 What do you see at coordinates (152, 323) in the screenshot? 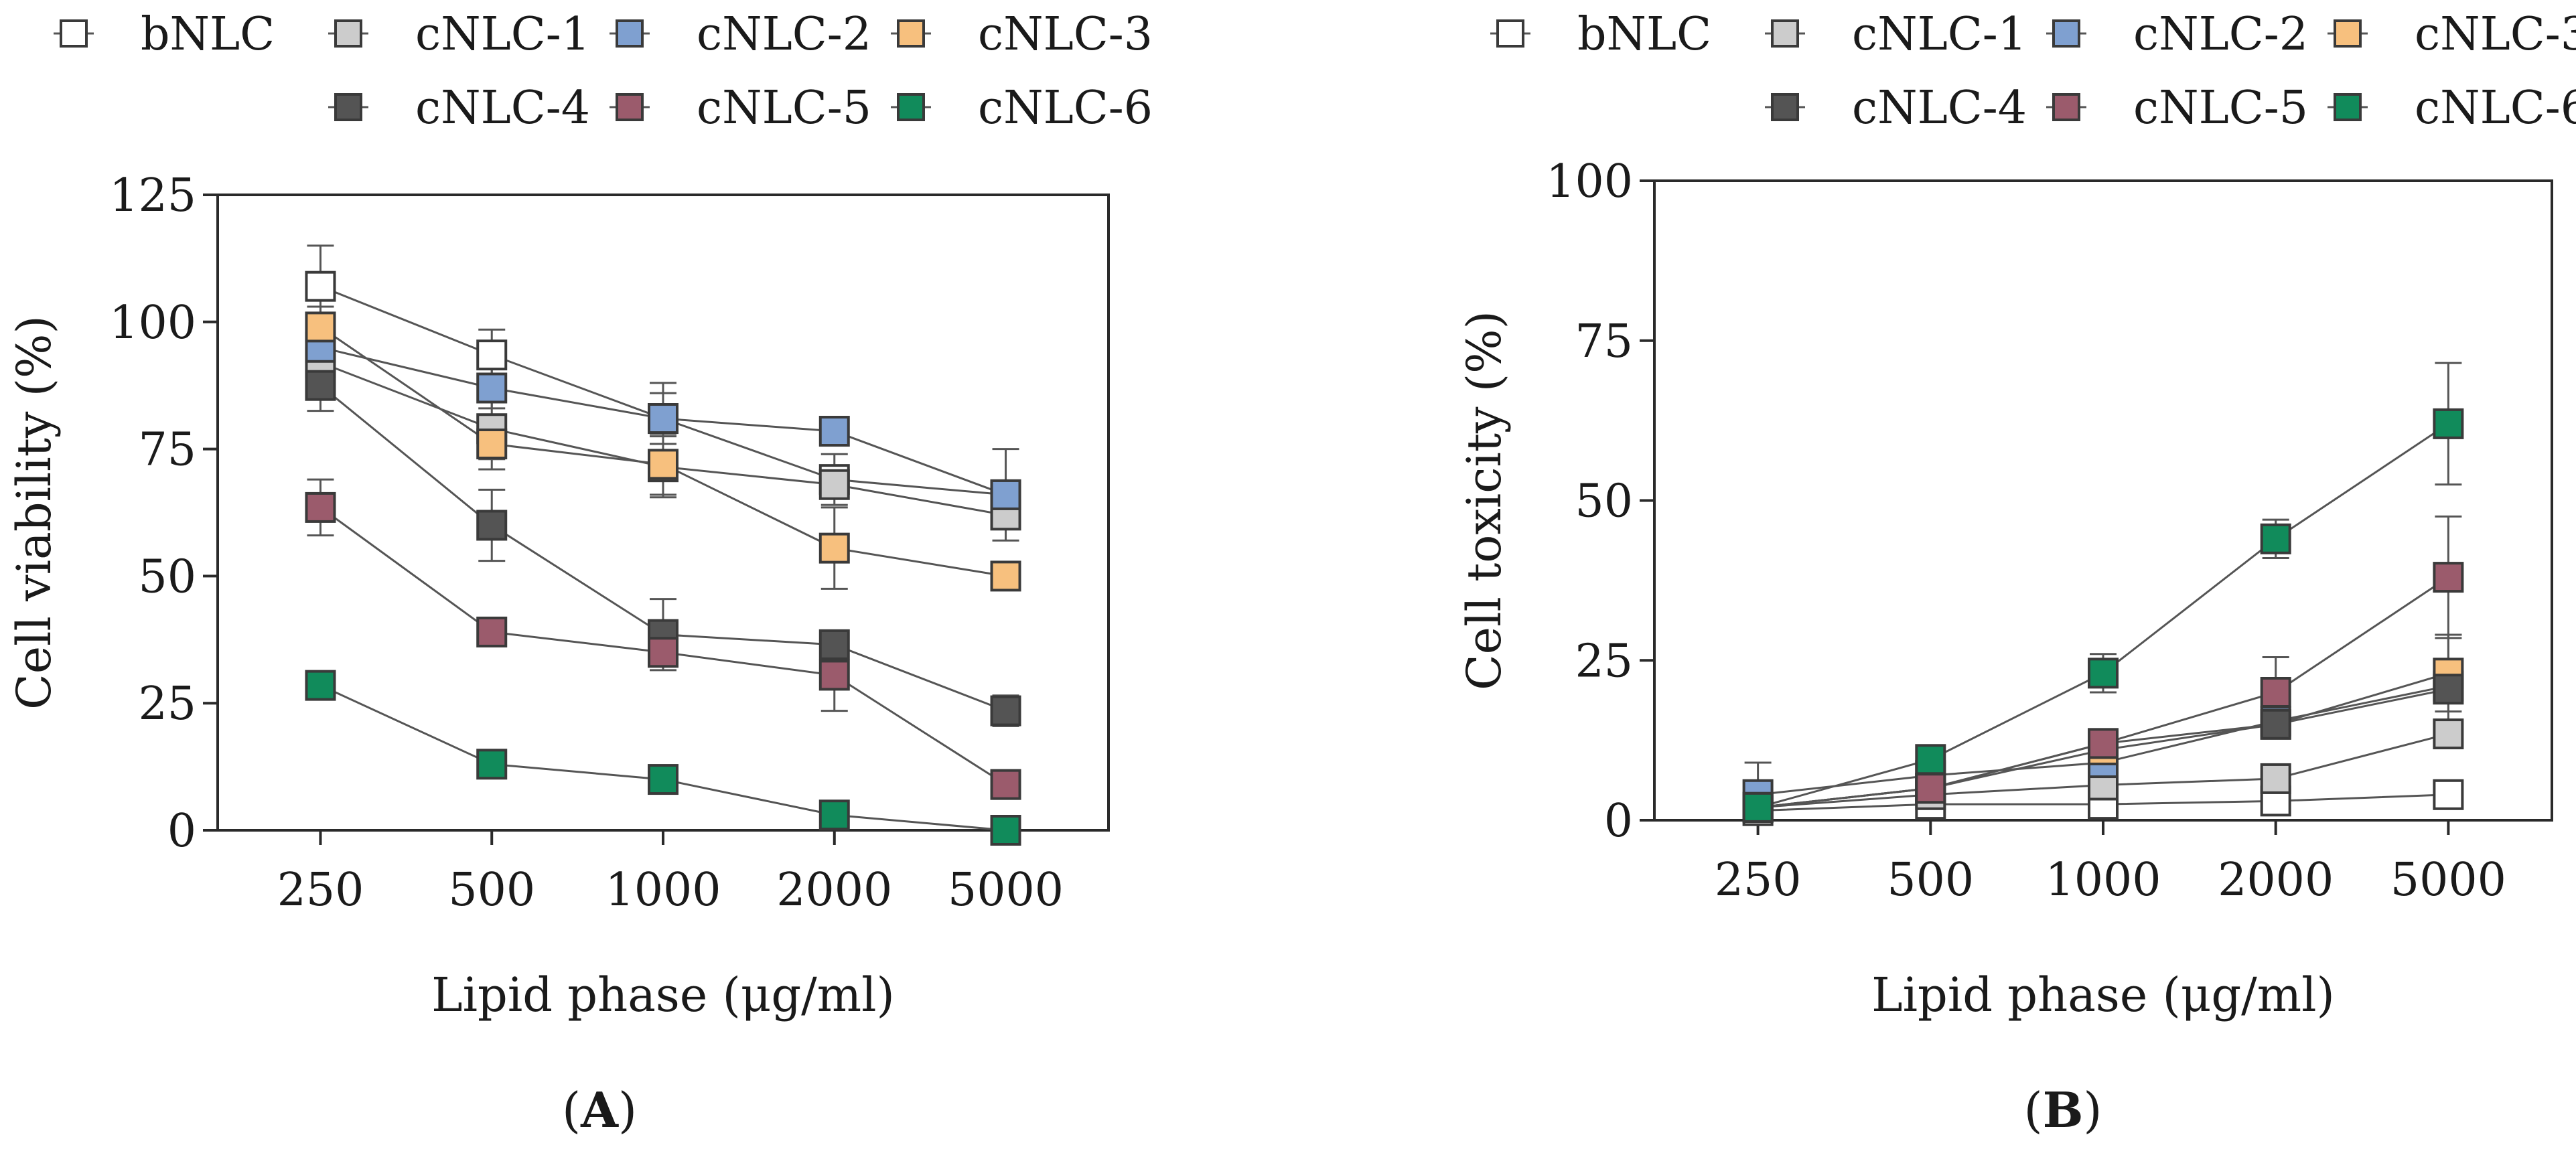
I see `y-tick-label-a: 100` at bounding box center [152, 323].